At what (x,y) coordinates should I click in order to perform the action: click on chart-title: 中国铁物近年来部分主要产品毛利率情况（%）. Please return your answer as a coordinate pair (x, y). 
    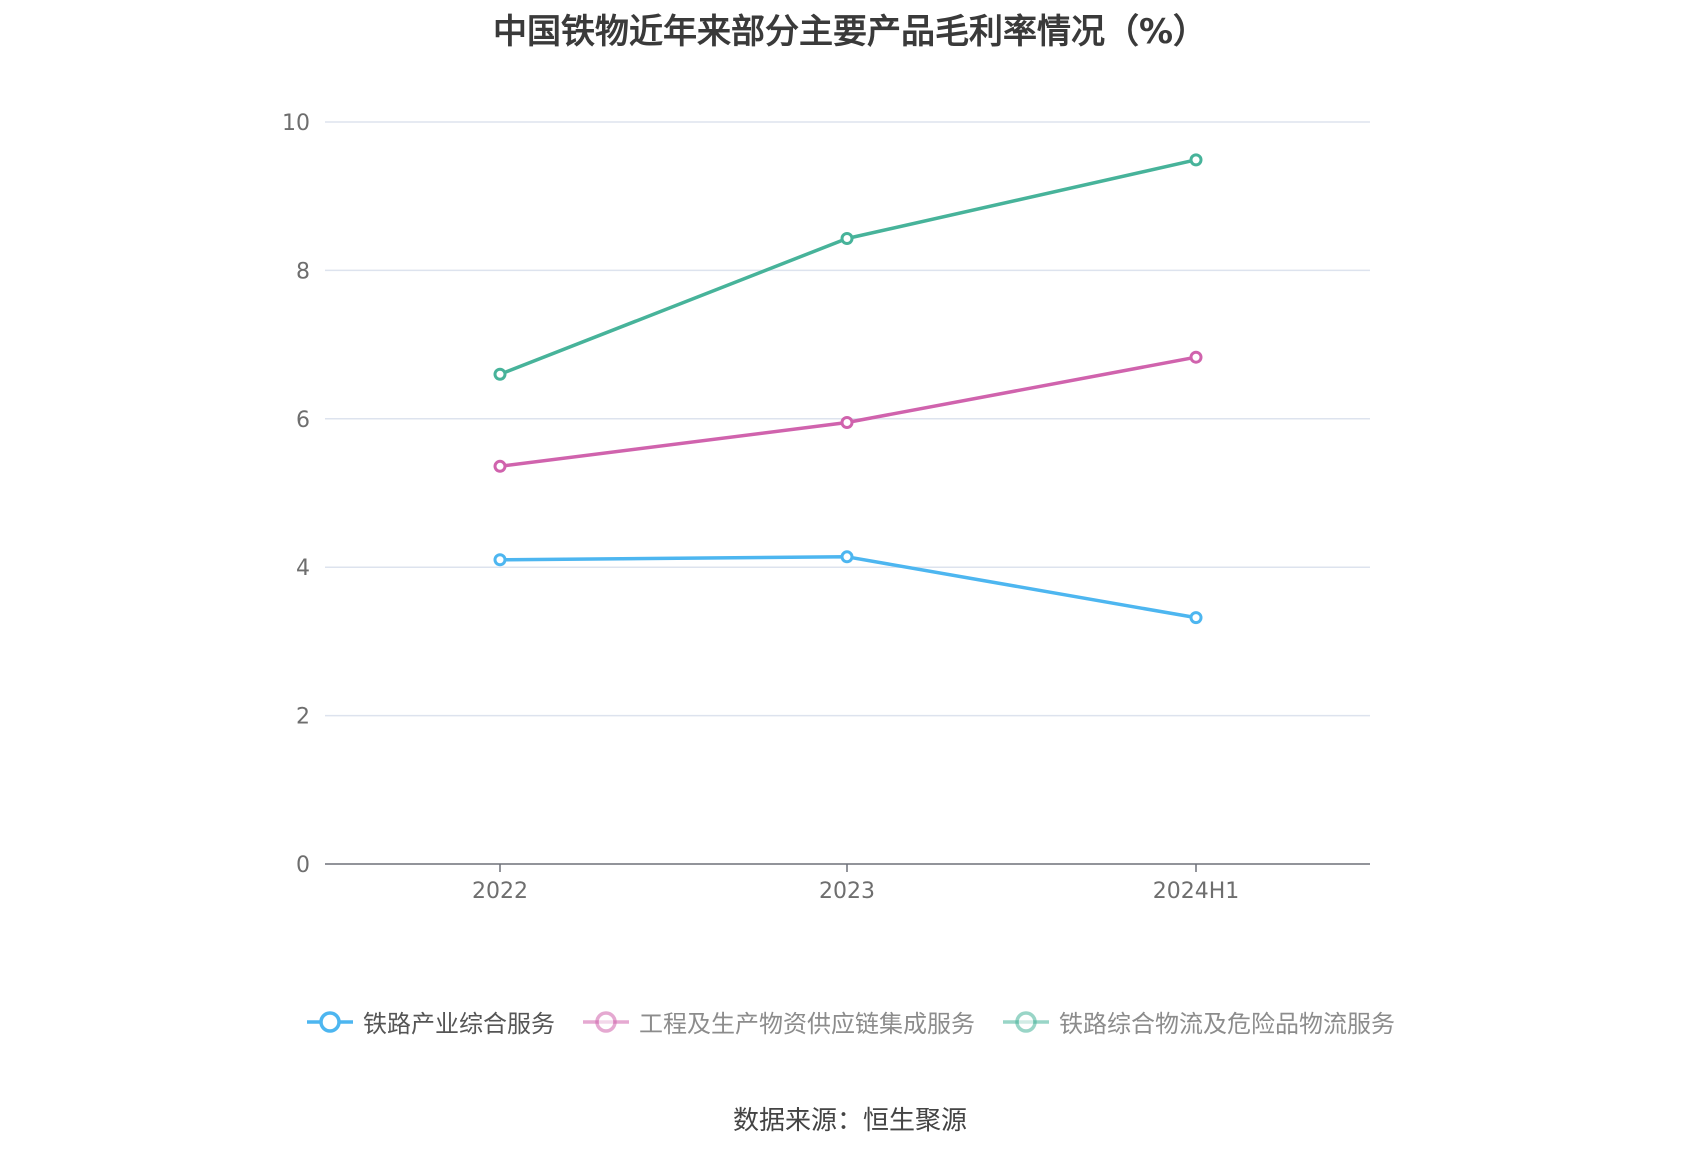
    Looking at the image, I should click on (850, 32).